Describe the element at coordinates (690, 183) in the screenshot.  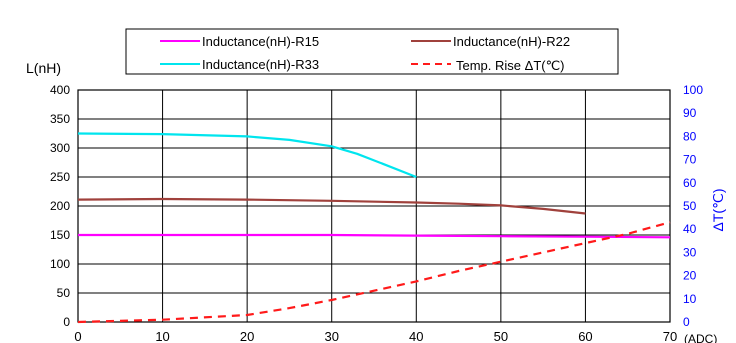
I see `y2-tick-label: 60` at that location.